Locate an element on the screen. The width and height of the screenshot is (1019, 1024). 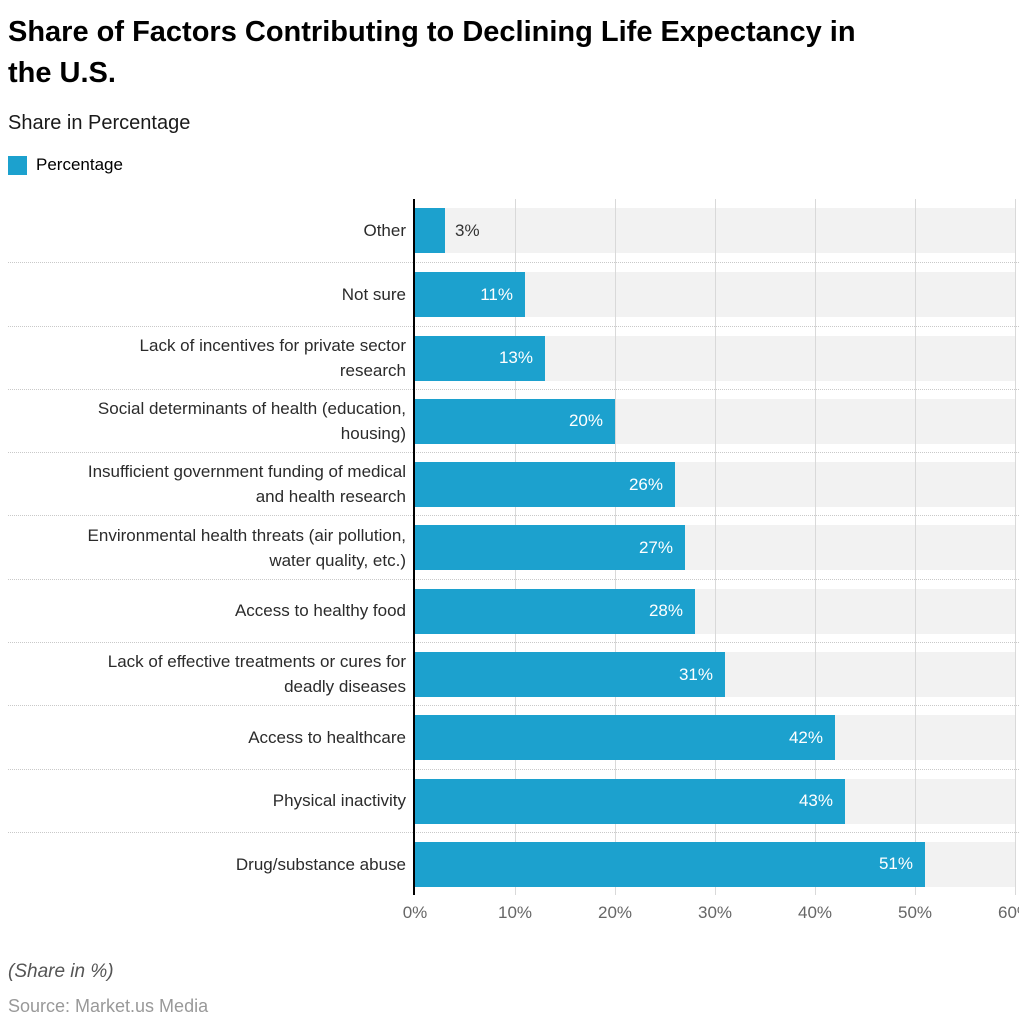
source-text: Source: Market.us Media is located at coordinates (108, 1006).